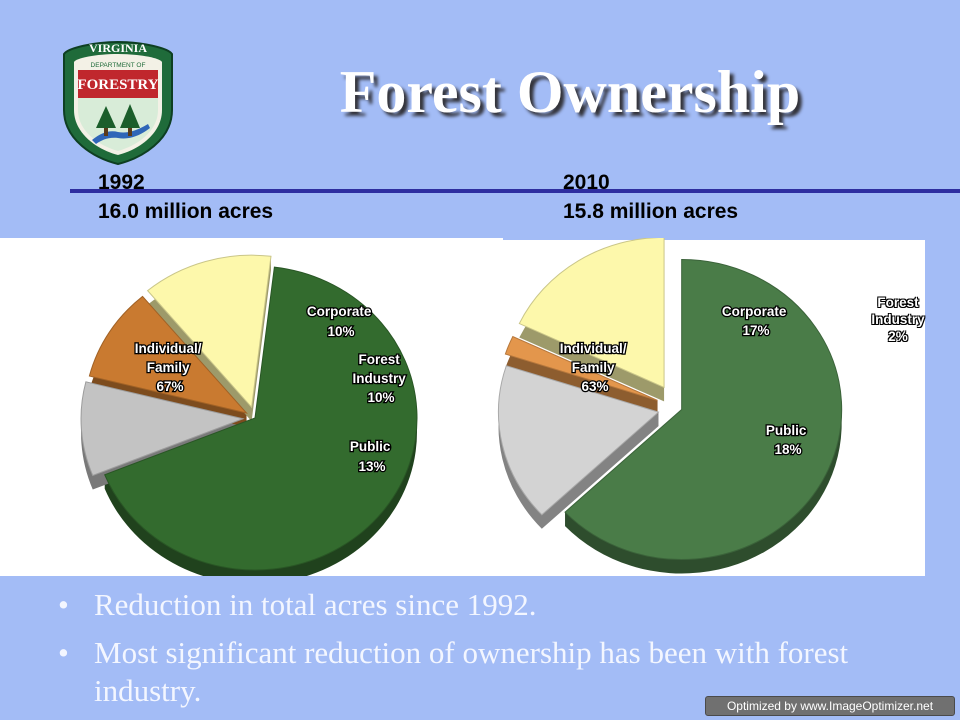 This screenshot has width=960, height=720. Describe the element at coordinates (380, 397) in the screenshot. I see `label-industry-1992-value: 10%` at that location.